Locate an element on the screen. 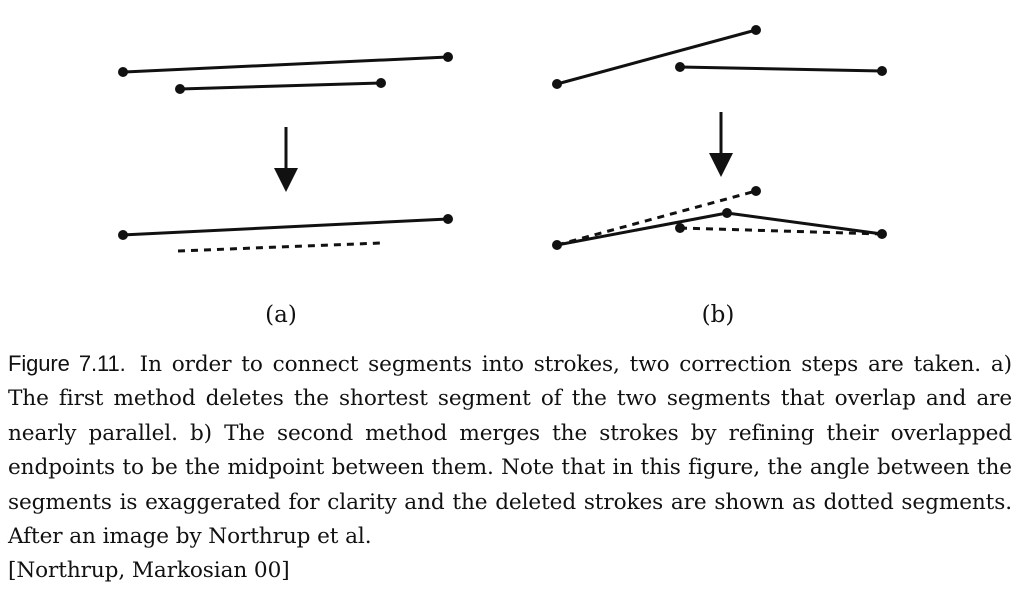 Image resolution: width=1018 pixels, height=592 pixels. short-segment is located at coordinates (280, 86).